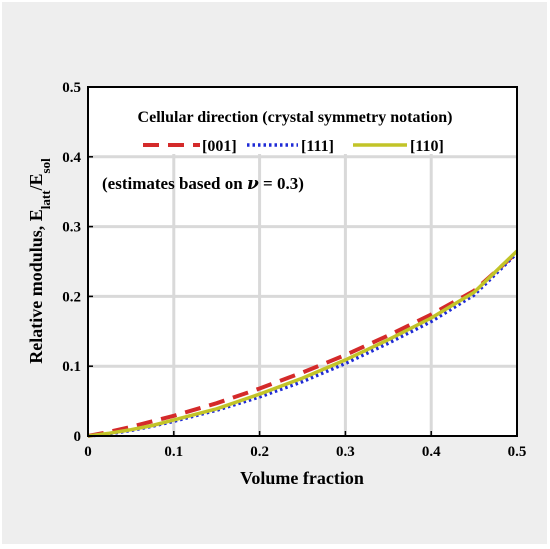 The width and height of the screenshot is (550, 549). What do you see at coordinates (253, 184) in the screenshot?
I see `annotation-nu: ν` at bounding box center [253, 184].